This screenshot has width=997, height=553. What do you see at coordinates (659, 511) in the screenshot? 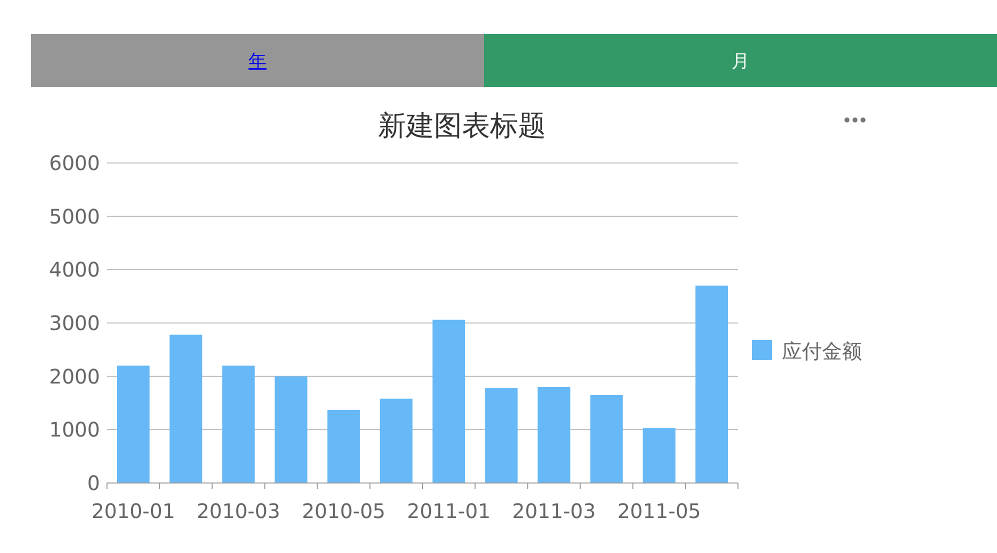
I see `x-tick-label: 2011-05` at bounding box center [659, 511].